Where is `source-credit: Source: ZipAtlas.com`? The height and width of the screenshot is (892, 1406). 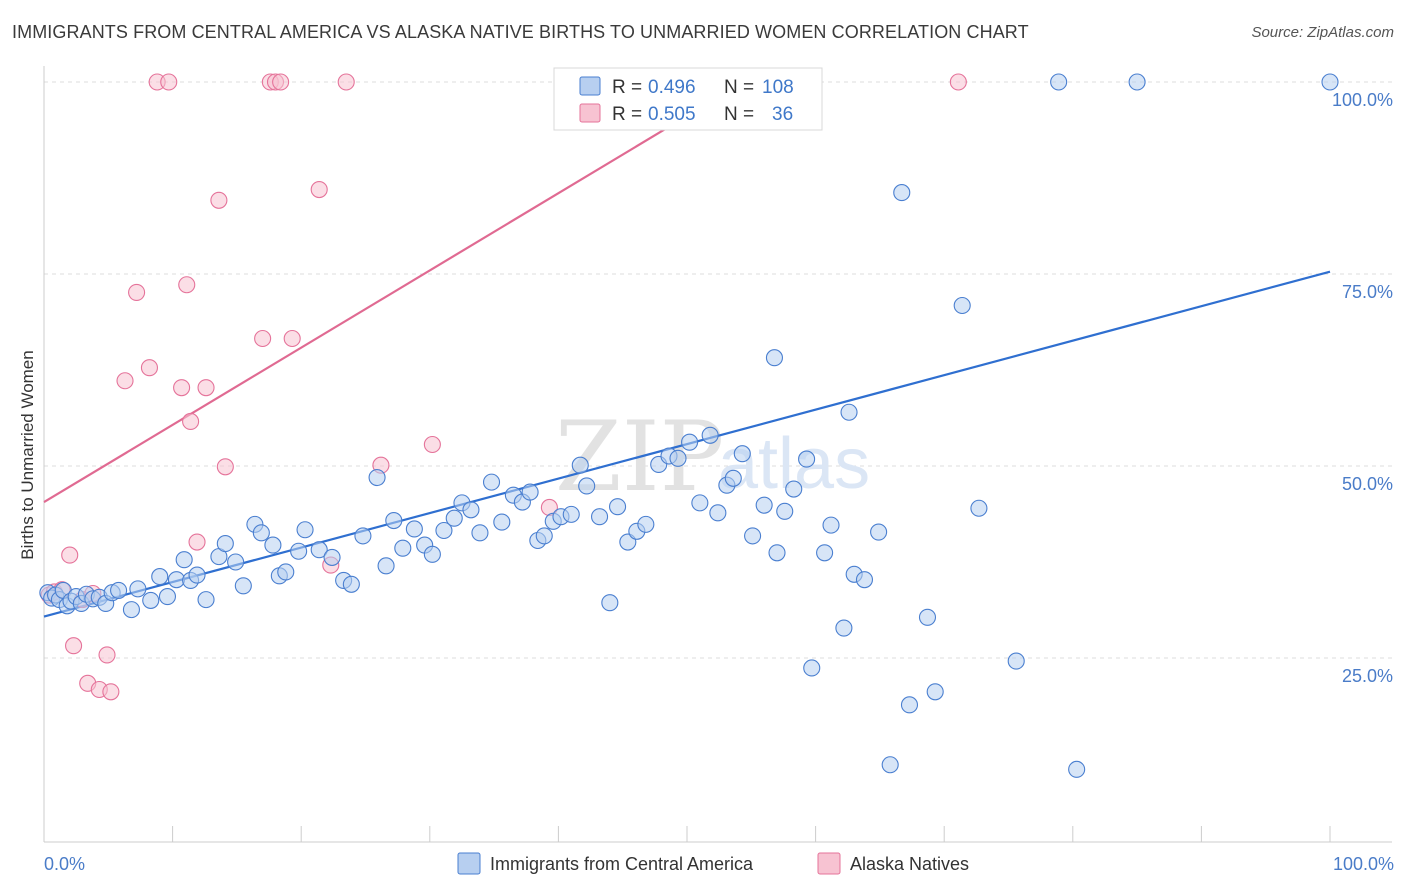 source-credit: Source: ZipAtlas.com is located at coordinates (1322, 32).